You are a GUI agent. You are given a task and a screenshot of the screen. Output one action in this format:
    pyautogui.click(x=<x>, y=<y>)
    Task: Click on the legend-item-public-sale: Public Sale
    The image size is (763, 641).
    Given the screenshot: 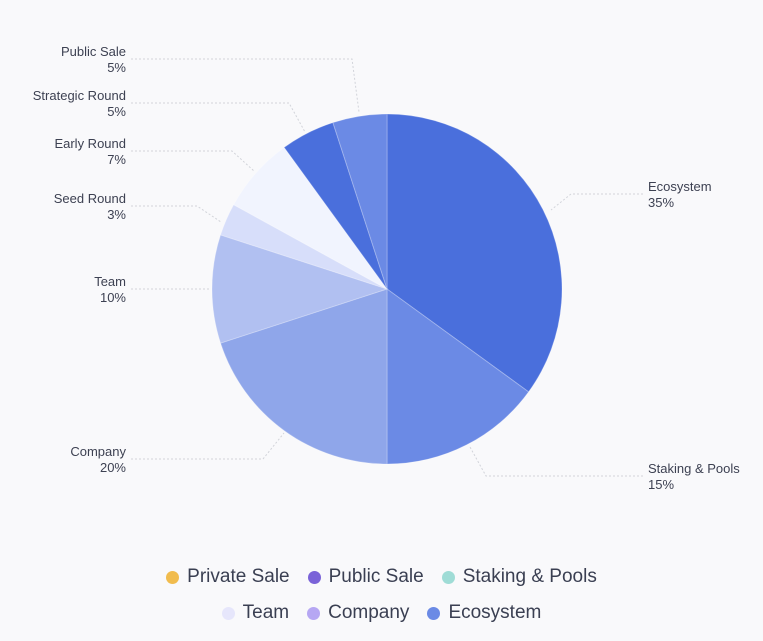 What is the action you would take?
    pyautogui.click(x=365, y=577)
    